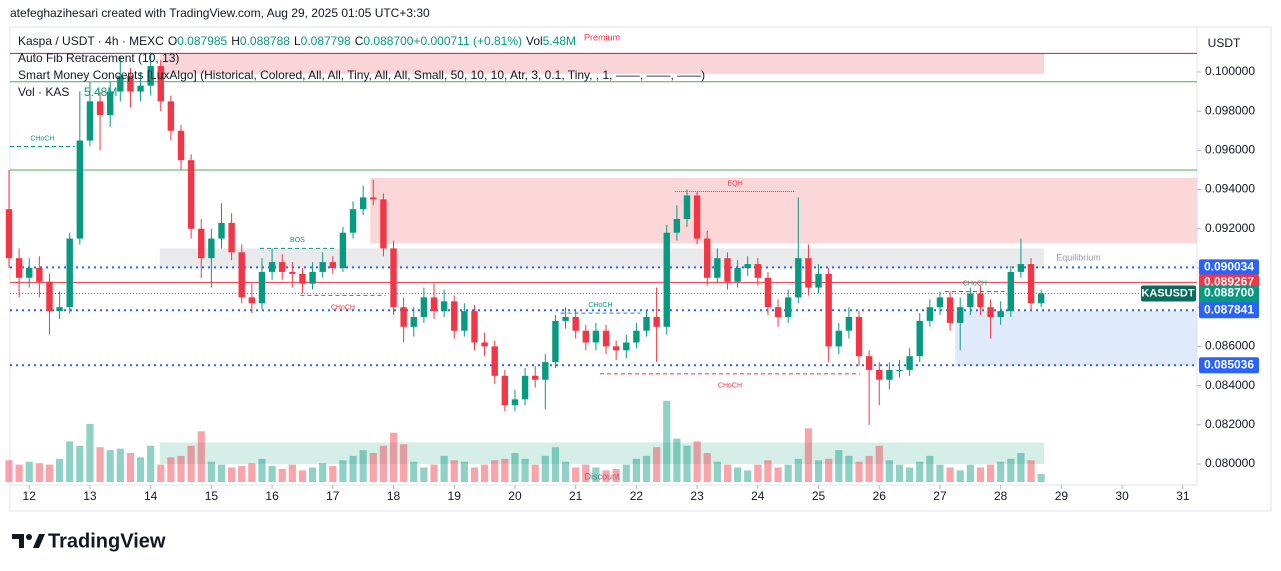 This screenshot has width=1281, height=571. I want to click on x-tick-label: 19, so click(455, 496).